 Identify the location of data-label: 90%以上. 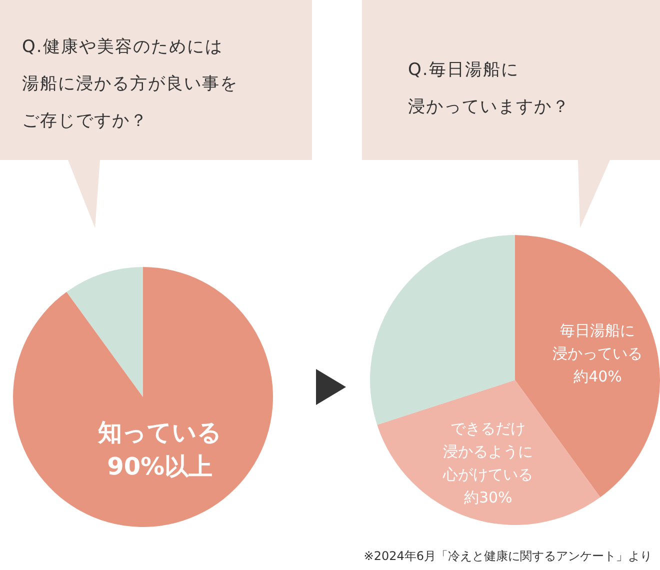
(160, 466).